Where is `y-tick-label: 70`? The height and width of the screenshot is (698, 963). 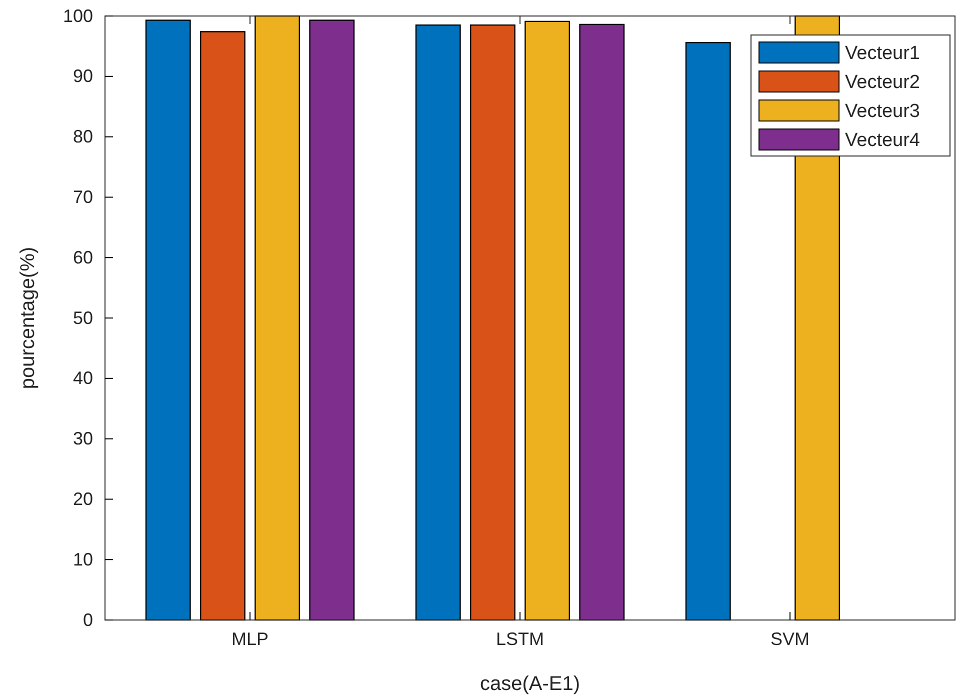 y-tick-label: 70 is located at coordinates (82, 196).